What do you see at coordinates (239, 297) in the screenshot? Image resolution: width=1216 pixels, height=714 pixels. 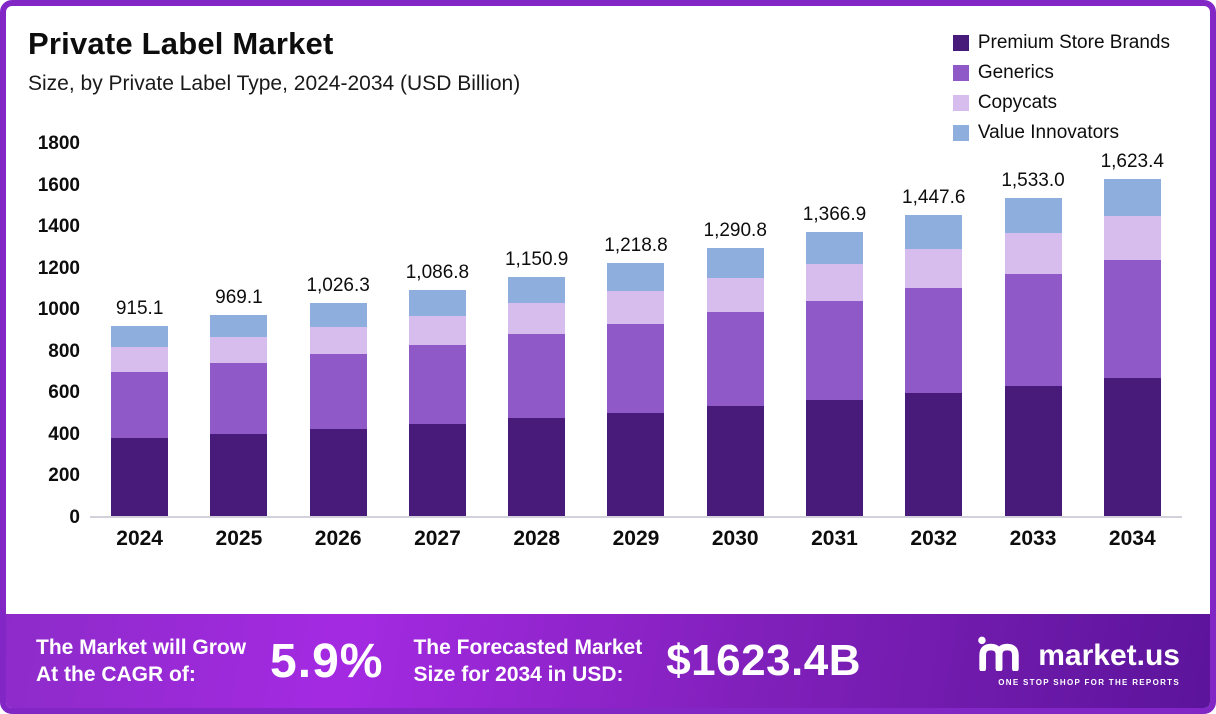 I see `bar-total-label: 969.1` at bounding box center [239, 297].